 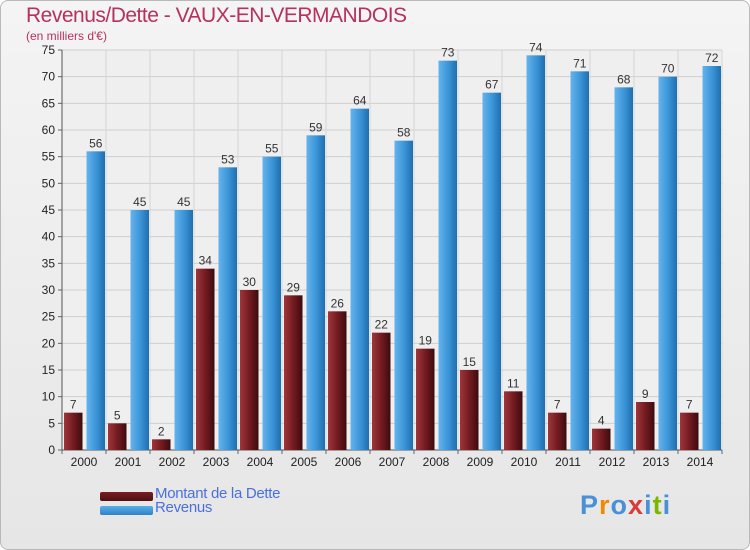 I want to click on chart-title: Revenus/Dette - VAUX-EN-VERMANDOIS, so click(x=216, y=15).